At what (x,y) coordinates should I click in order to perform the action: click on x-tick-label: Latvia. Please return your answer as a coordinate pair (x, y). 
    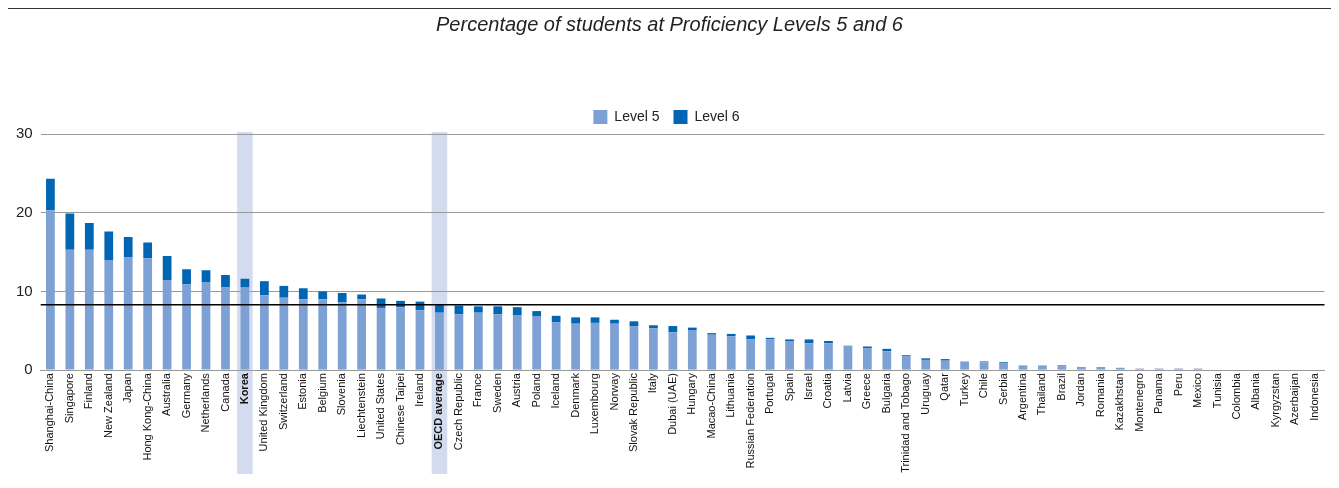
    Looking at the image, I should click on (846, 387).